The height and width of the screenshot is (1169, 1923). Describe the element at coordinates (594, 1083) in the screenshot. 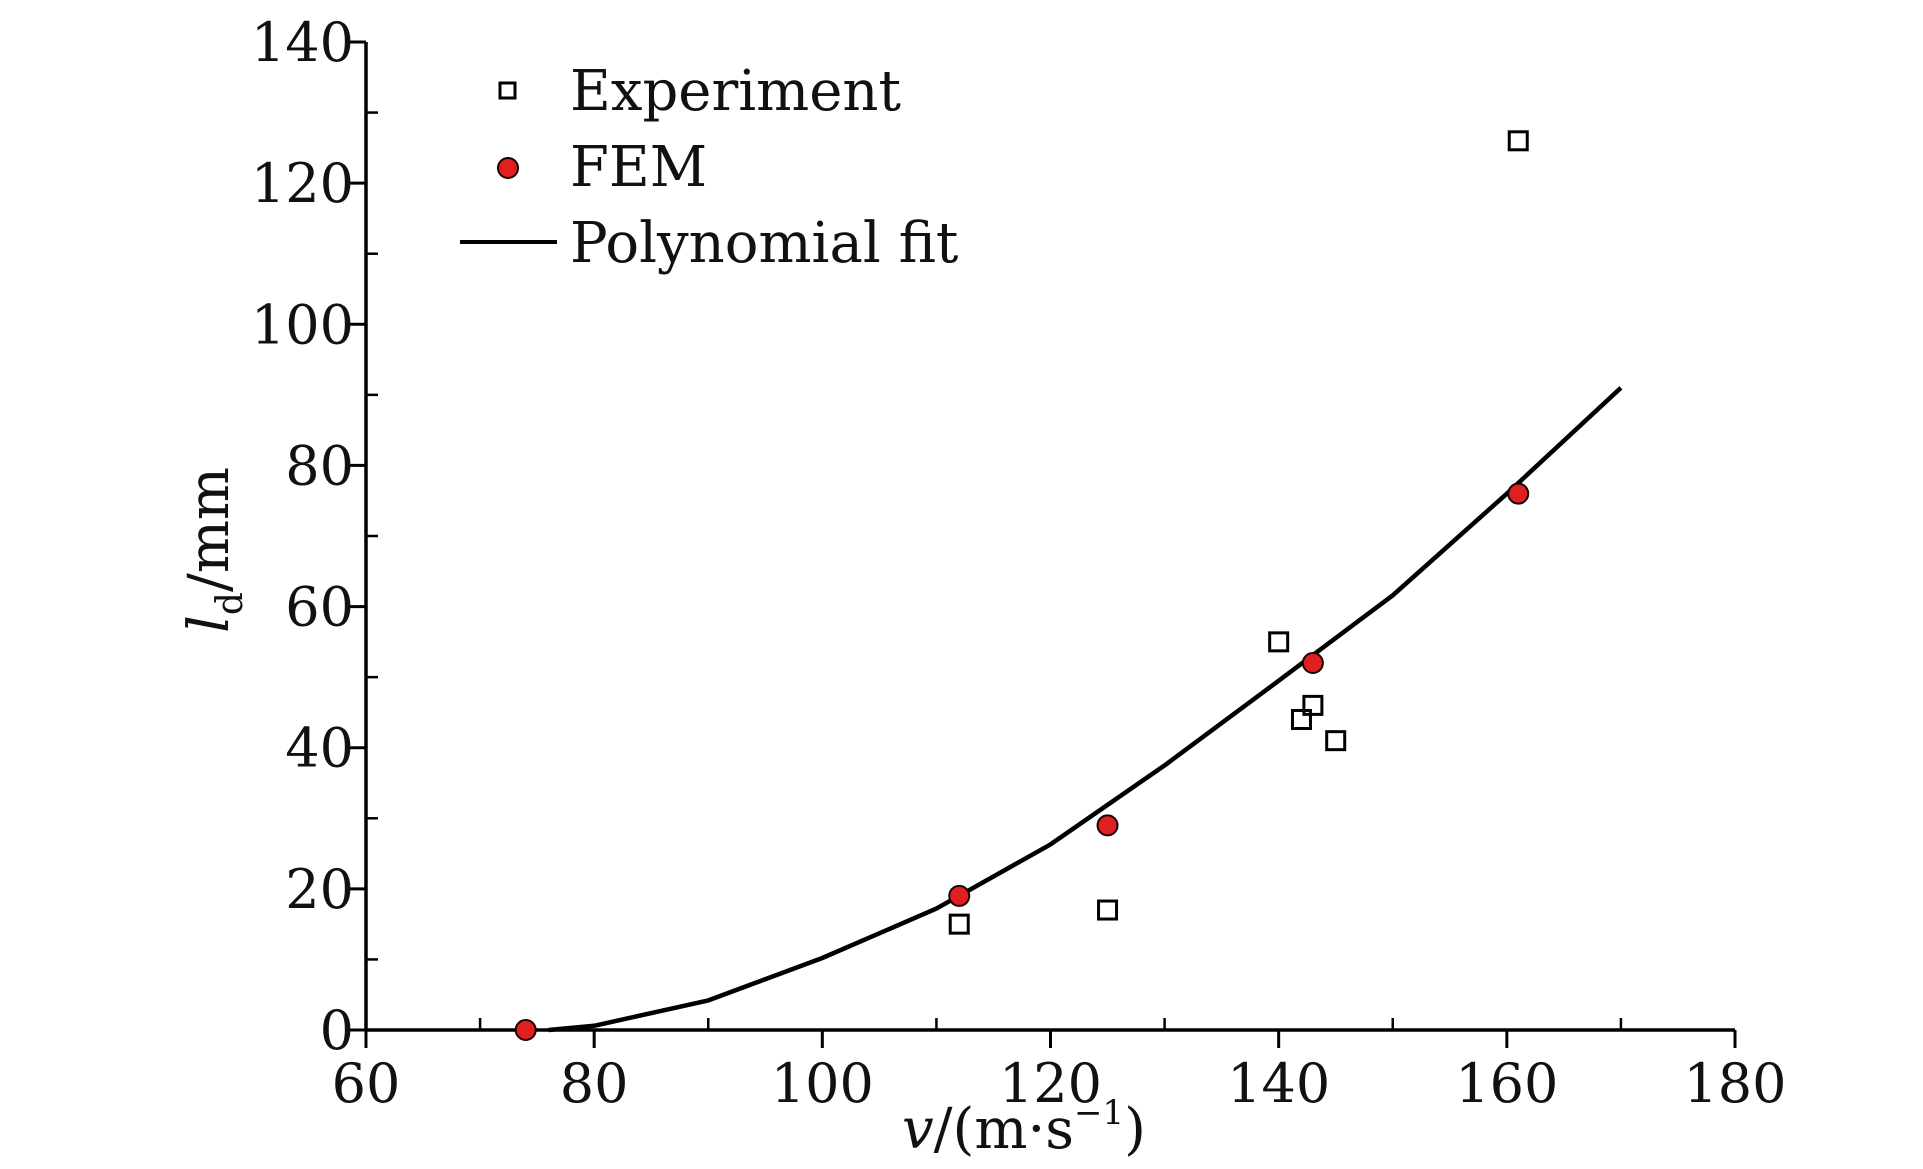

I see `x-tick-label: 80` at that location.